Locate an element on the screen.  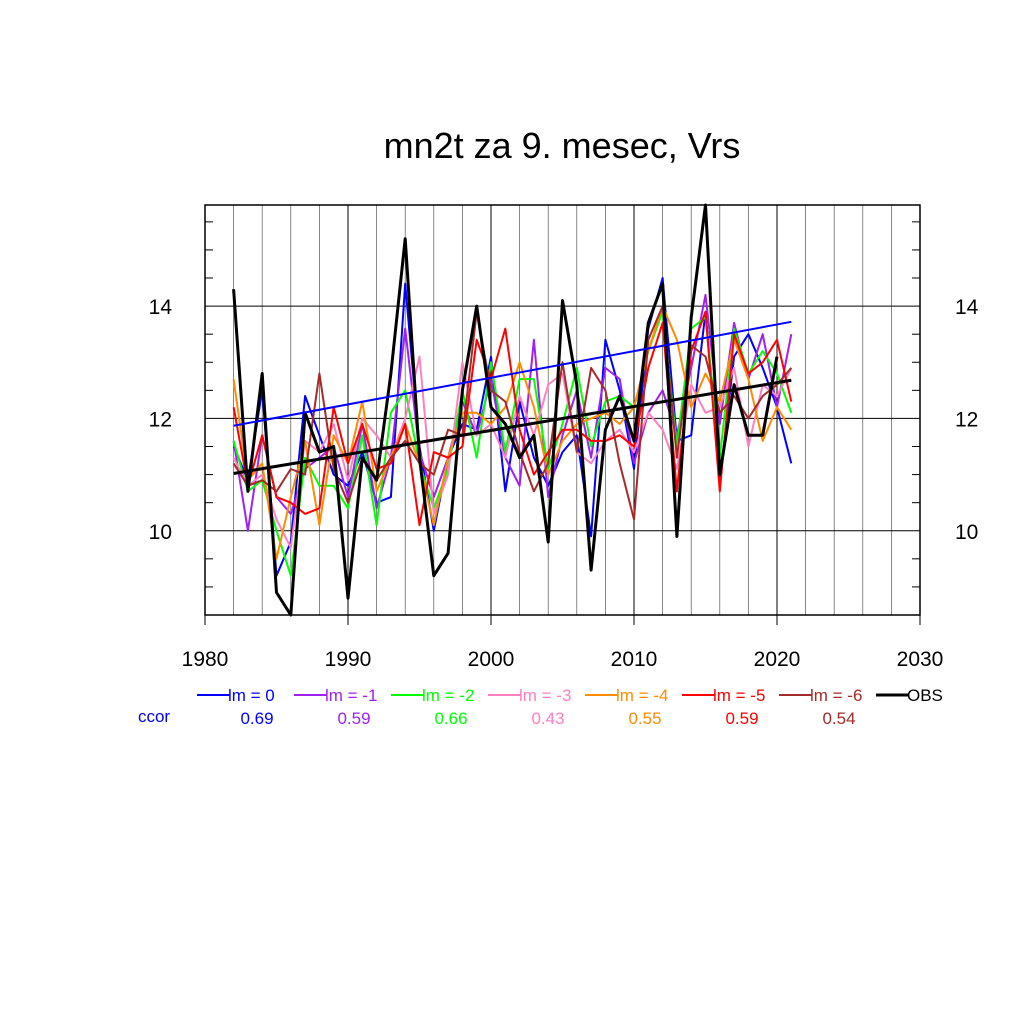
ccor-value: 0.55 is located at coordinates (644, 718).